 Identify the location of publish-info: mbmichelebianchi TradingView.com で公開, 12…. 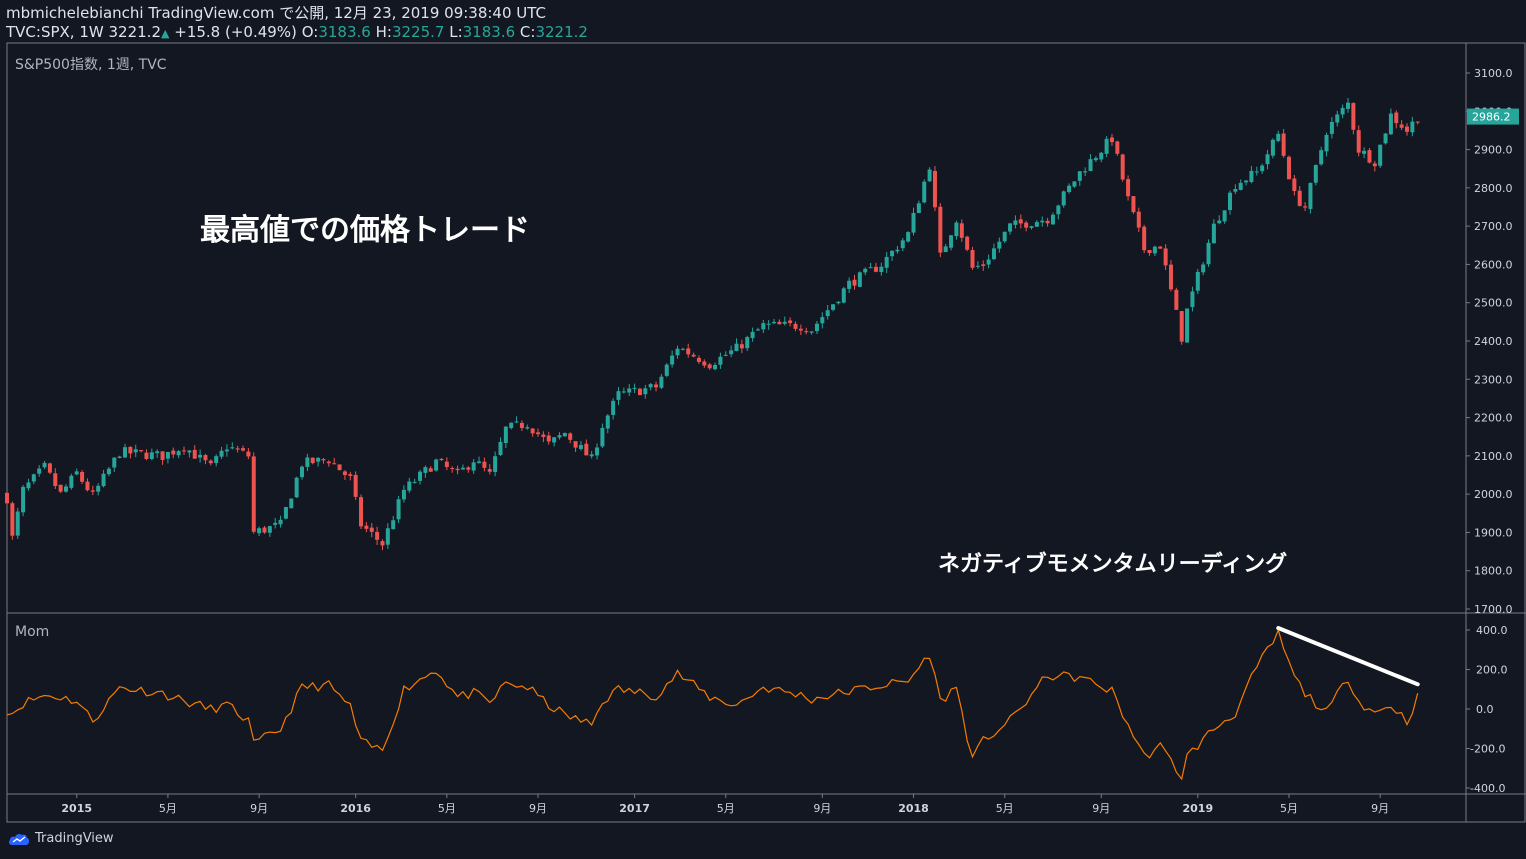
(276, 13).